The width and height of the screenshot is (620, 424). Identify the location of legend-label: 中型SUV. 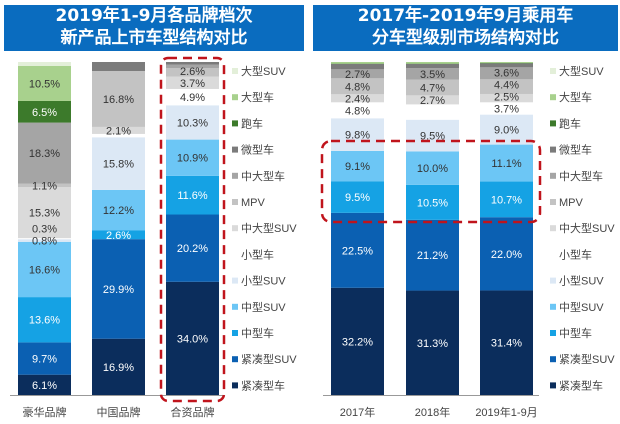
(581, 307).